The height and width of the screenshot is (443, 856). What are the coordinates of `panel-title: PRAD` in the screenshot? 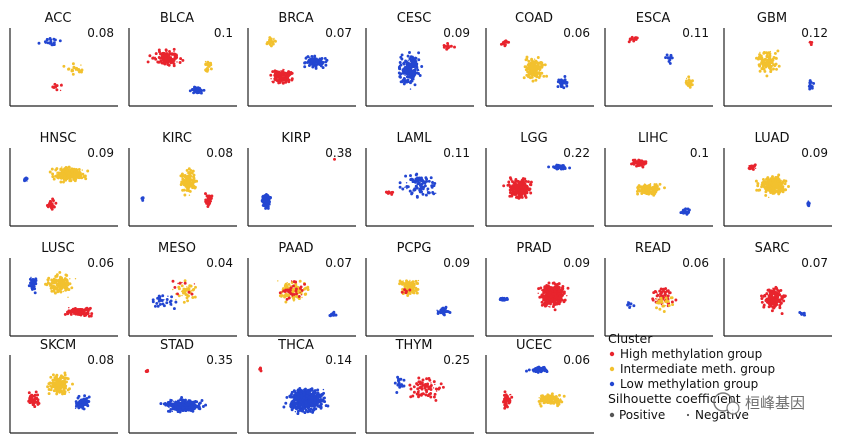 It's located at (533, 248).